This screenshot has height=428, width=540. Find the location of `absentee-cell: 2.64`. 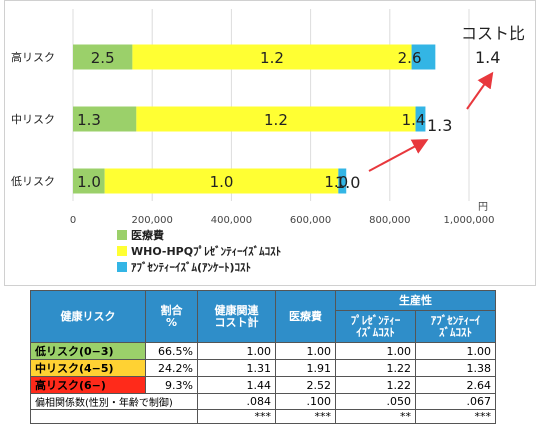

absentee-cell: 2.64 is located at coordinates (455, 385).